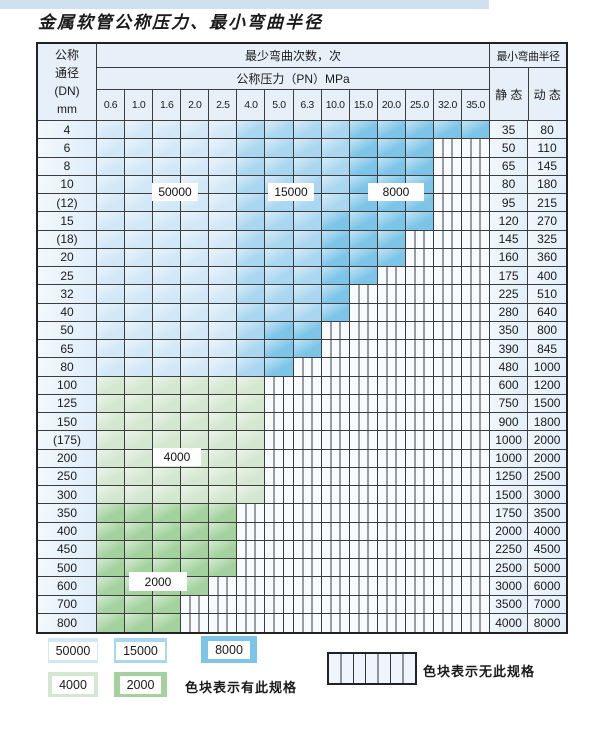 The width and height of the screenshot is (600, 743). What do you see at coordinates (67, 257) in the screenshot?
I see `dn-cell: 20` at bounding box center [67, 257].